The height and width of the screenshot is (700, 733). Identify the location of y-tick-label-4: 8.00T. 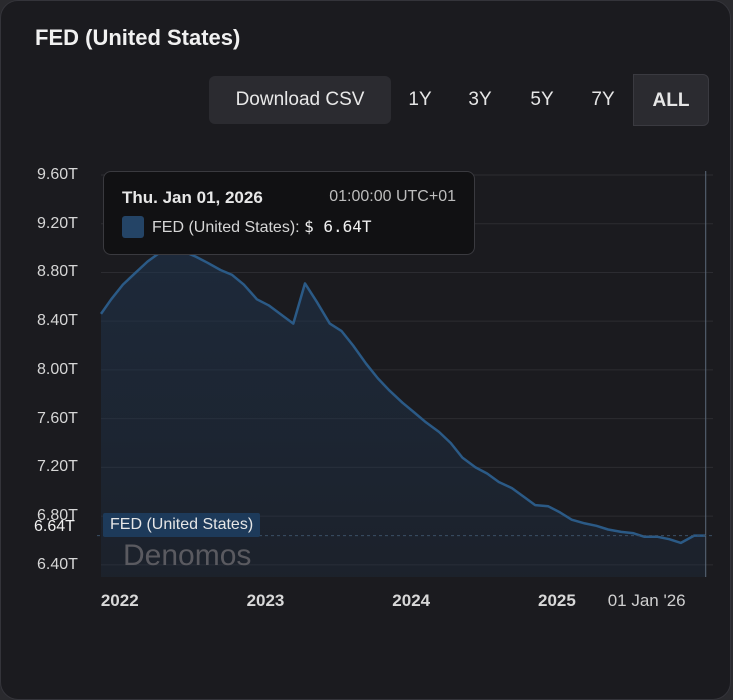
(57, 369).